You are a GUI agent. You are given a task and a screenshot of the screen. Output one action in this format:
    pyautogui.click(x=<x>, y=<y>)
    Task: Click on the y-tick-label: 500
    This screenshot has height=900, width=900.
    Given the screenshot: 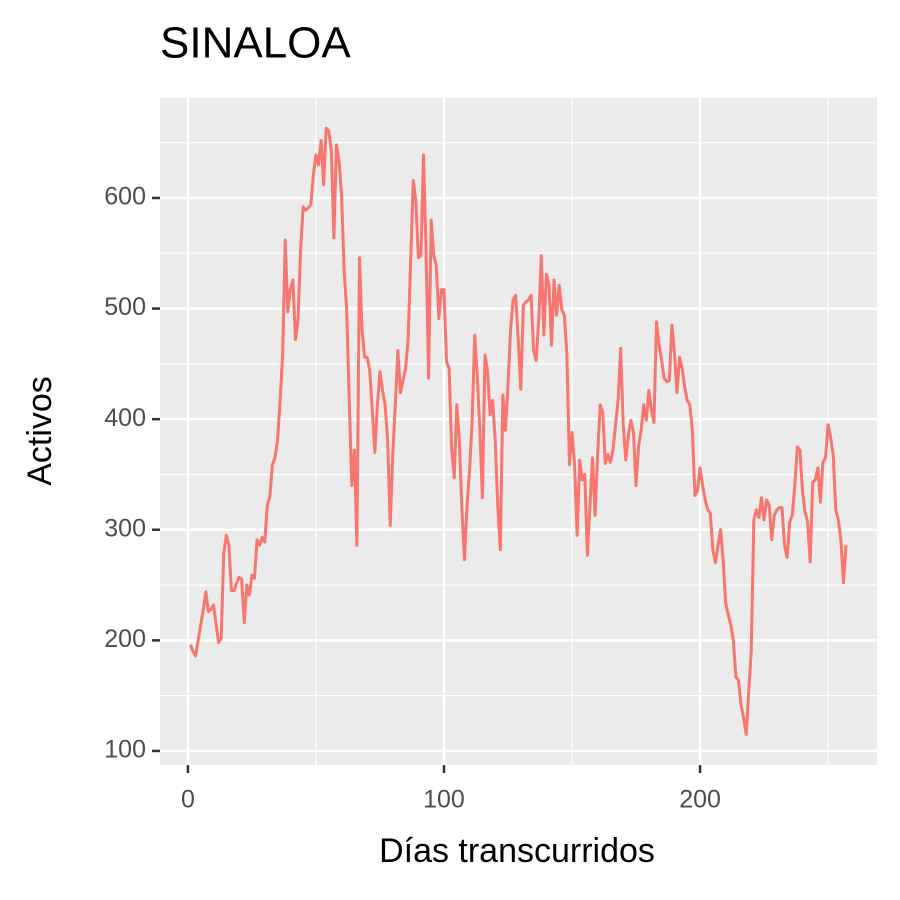 What is the action you would take?
    pyautogui.click(x=125, y=307)
    